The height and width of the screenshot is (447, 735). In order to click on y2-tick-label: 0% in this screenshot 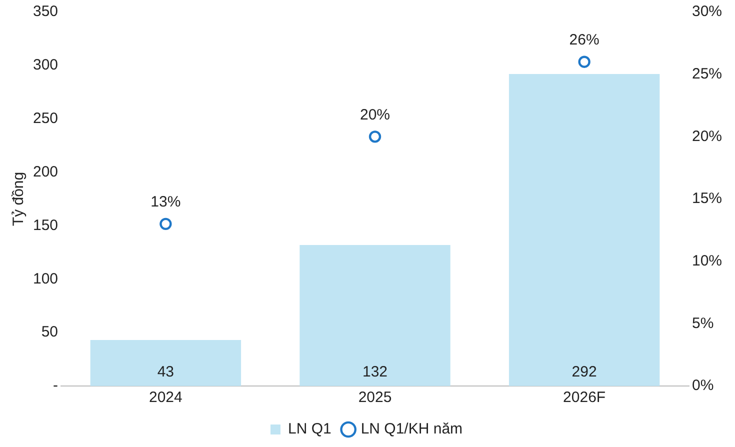, I will do `click(703, 385)`.